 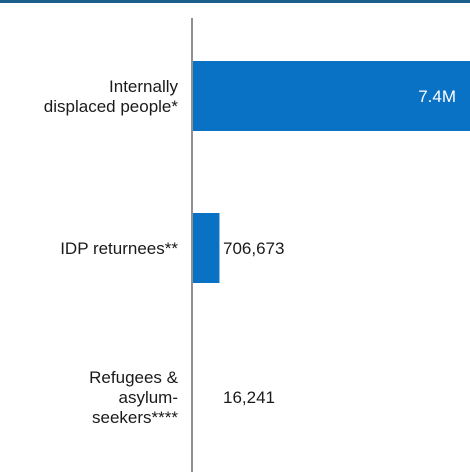 I want to click on category-label-line: displaced people*, so click(x=111, y=106).